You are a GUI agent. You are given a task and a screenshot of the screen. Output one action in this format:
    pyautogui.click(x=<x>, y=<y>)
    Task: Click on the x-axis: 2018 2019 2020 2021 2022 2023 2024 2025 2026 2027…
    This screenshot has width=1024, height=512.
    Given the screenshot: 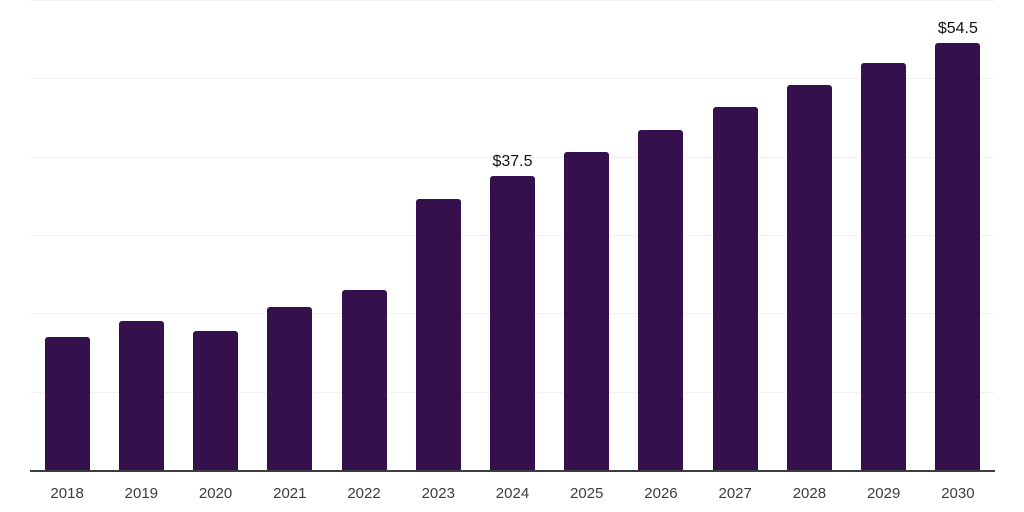 What is the action you would take?
    pyautogui.click(x=512, y=496)
    